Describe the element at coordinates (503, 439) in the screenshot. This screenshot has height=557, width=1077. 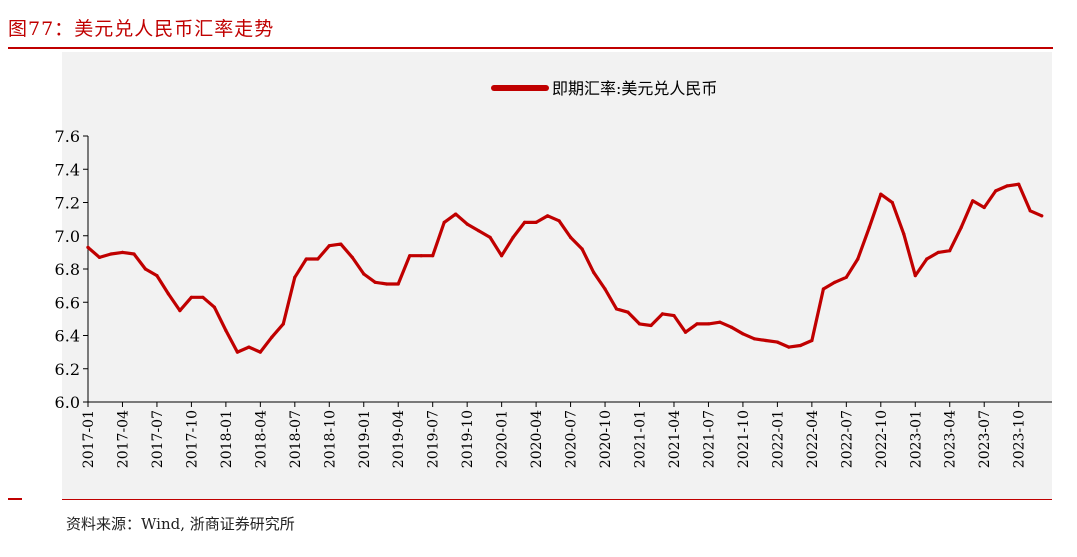
I see `x-tick-label: 2020-01` at that location.